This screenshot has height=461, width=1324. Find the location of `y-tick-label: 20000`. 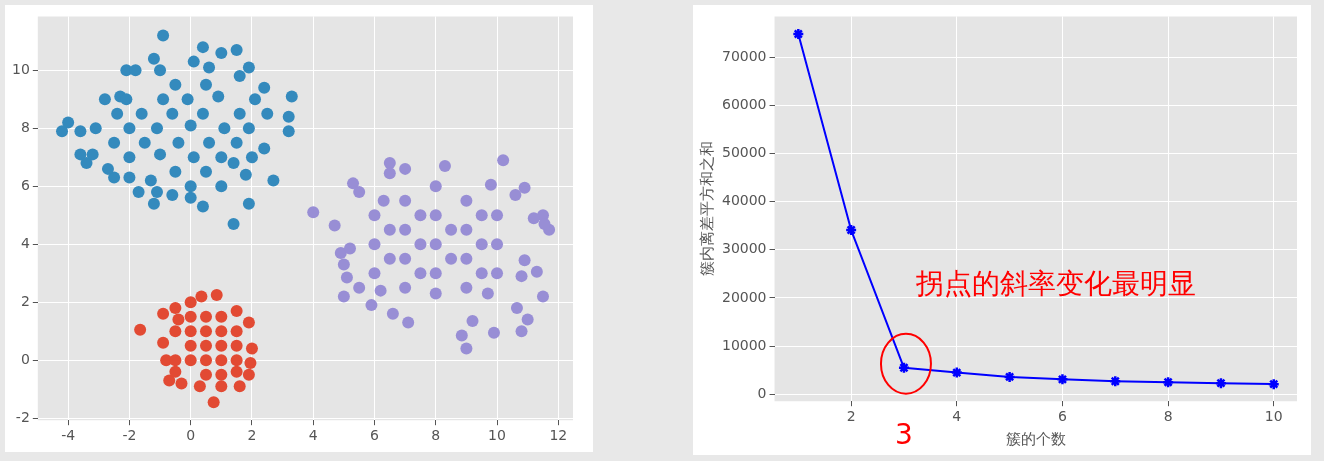

y-tick-label: 20000 is located at coordinates (744, 296).